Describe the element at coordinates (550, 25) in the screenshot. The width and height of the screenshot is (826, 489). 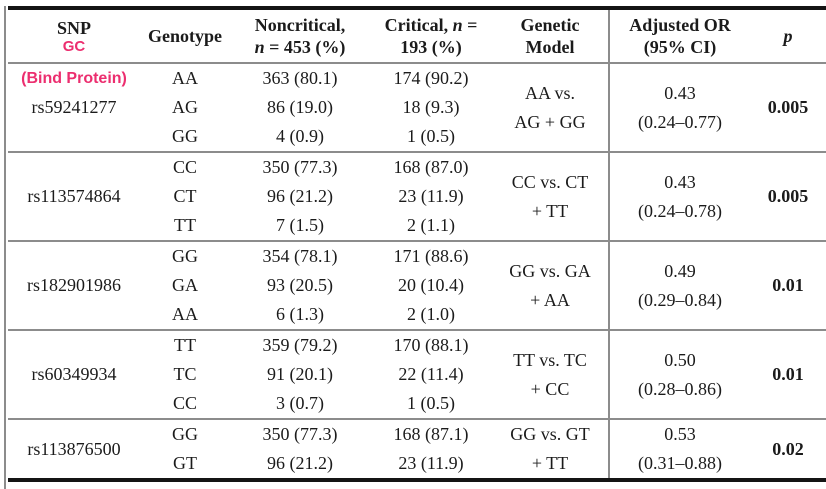
I see `header-model-line1: Genetic` at that location.